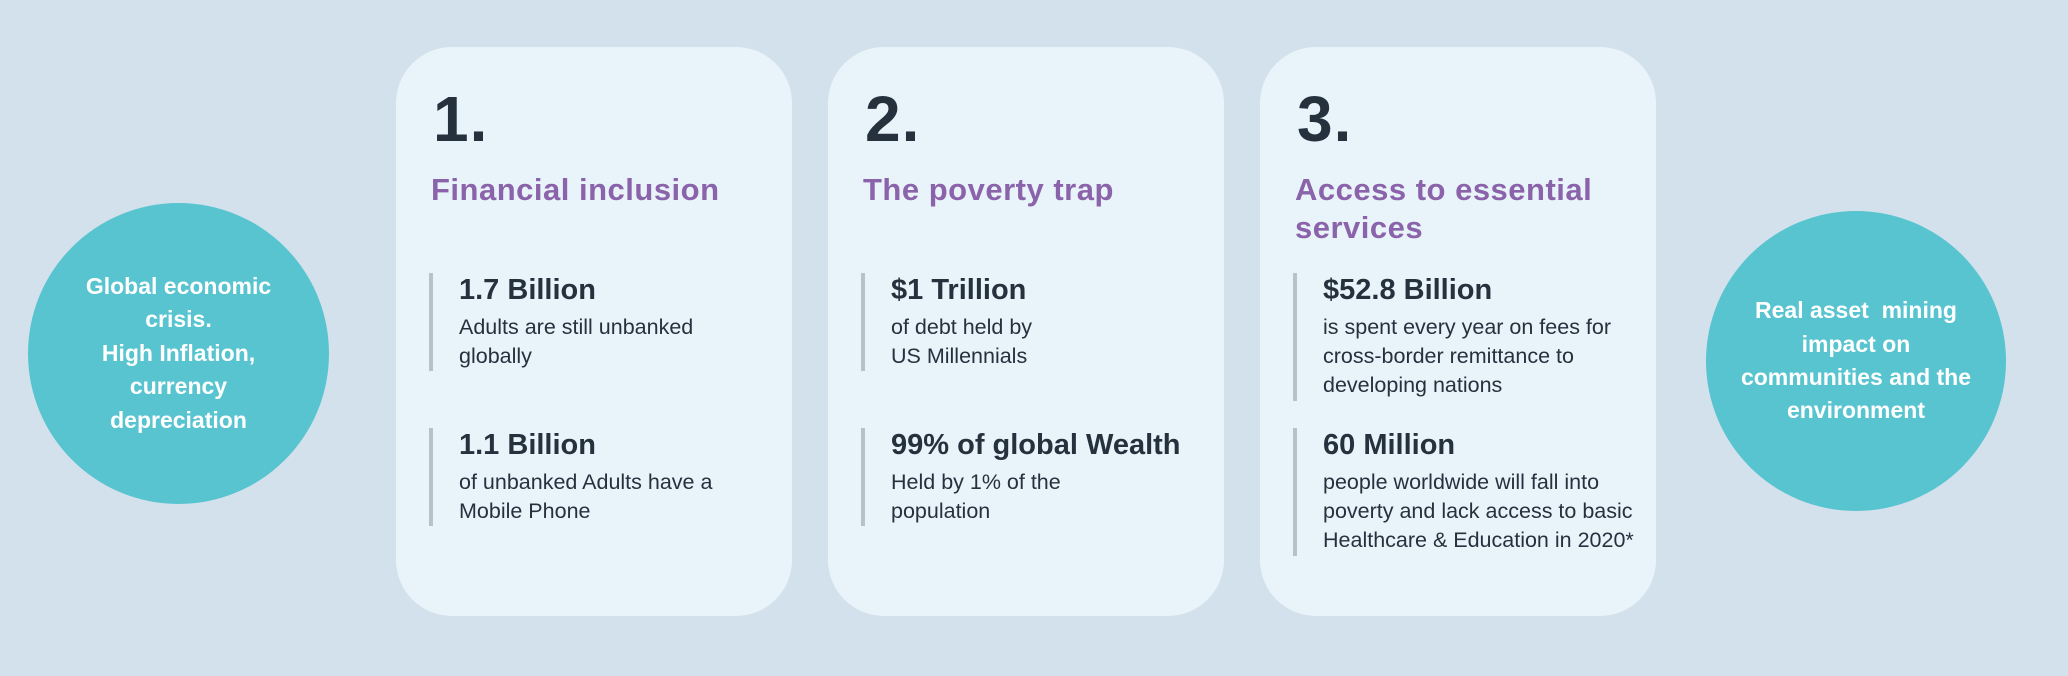  What do you see at coordinates (586, 496) in the screenshot?
I see `stat-desc: of unbanked Adults have a Mobile Phone` at bounding box center [586, 496].